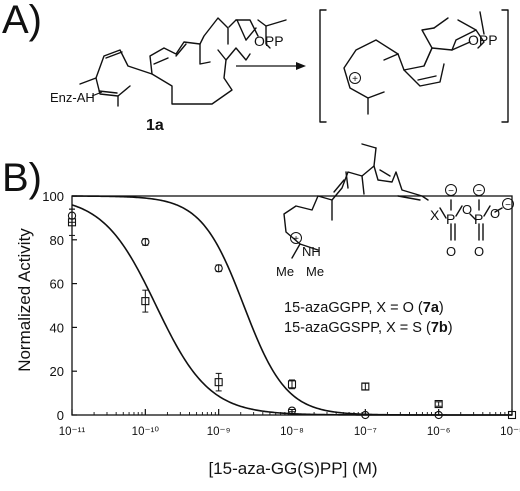 This screenshot has height=491, width=520. I want to click on negative-charge-2: −, so click(479, 191).